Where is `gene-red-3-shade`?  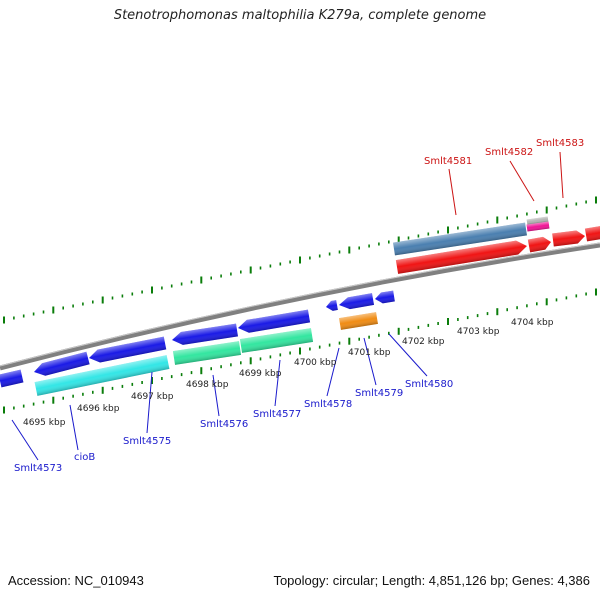 gene-red-3-shade is located at coordinates (568, 238).